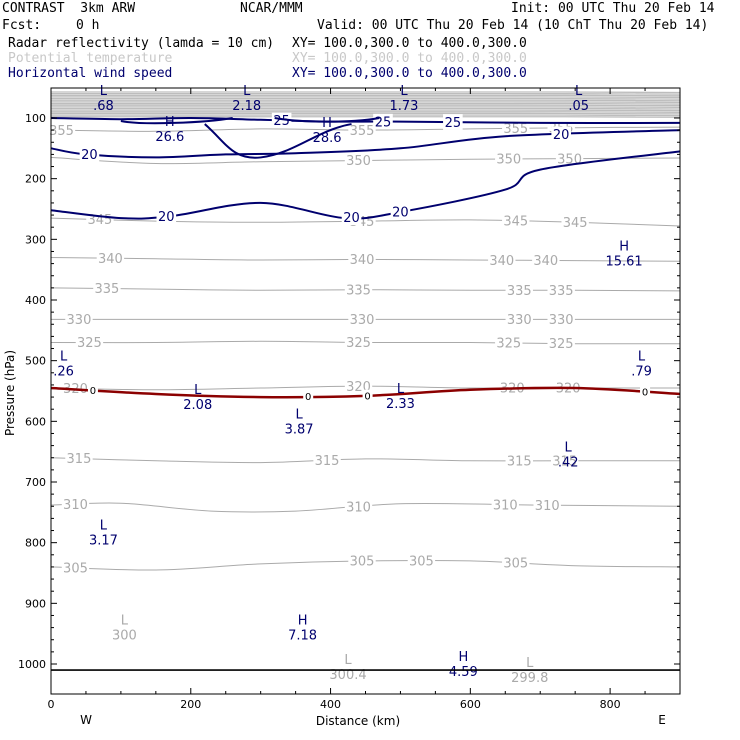 This screenshot has width=740, height=740. I want to click on theta-label-350: 350, so click(508, 160).